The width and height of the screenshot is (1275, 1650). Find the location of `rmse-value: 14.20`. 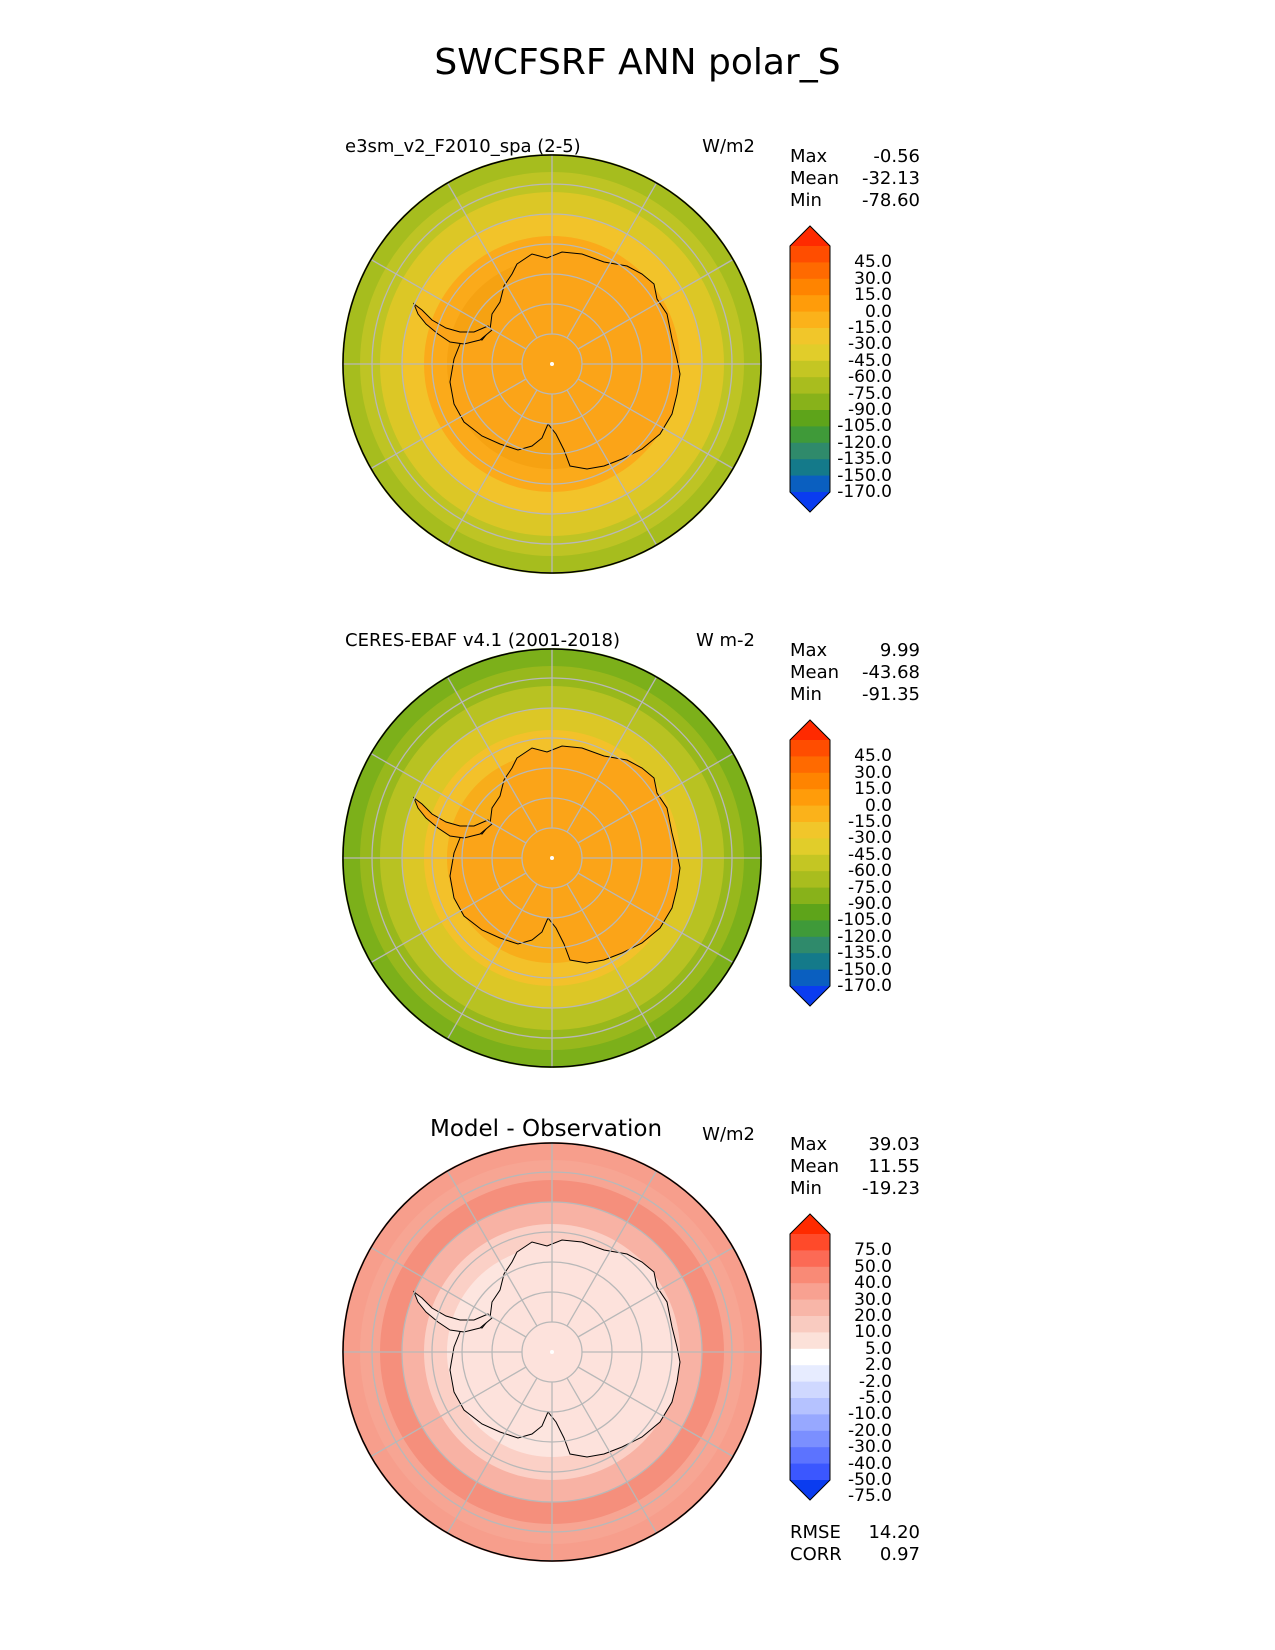

rmse-value: 14.20 is located at coordinates (894, 1532).